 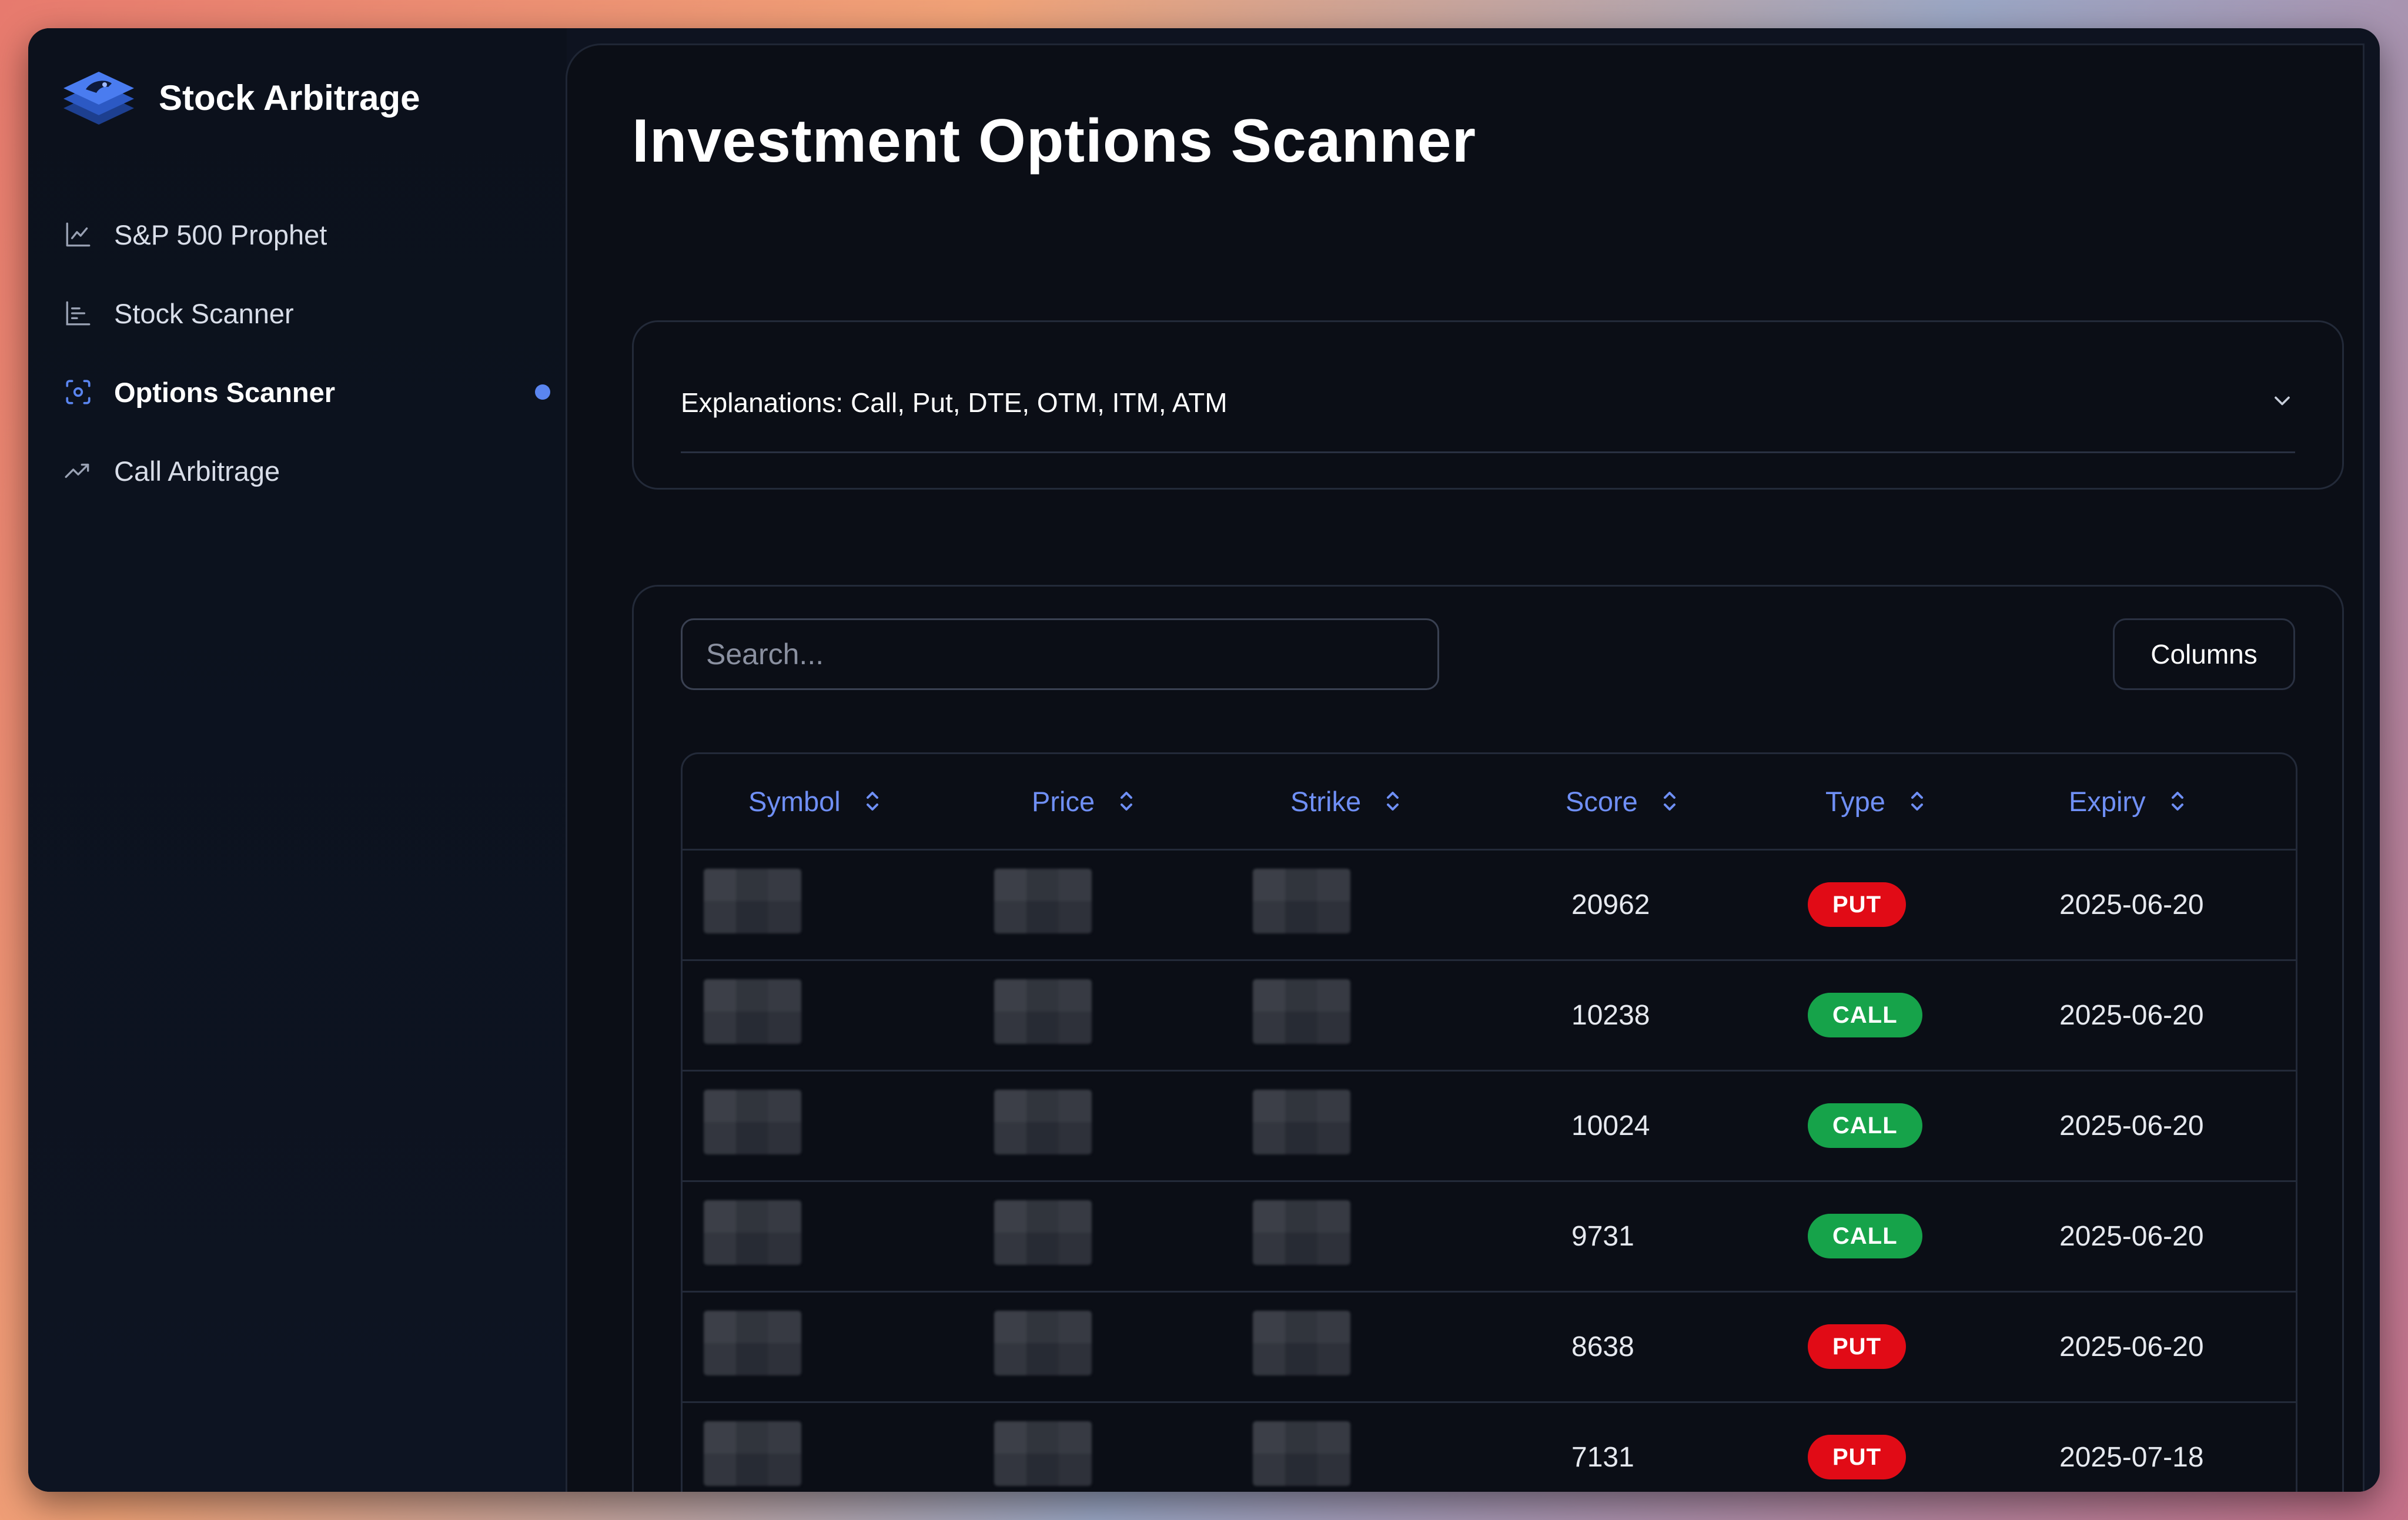 I want to click on table-header-row: Symbol Price Strike Score Type Expiry, so click(x=1489, y=802).